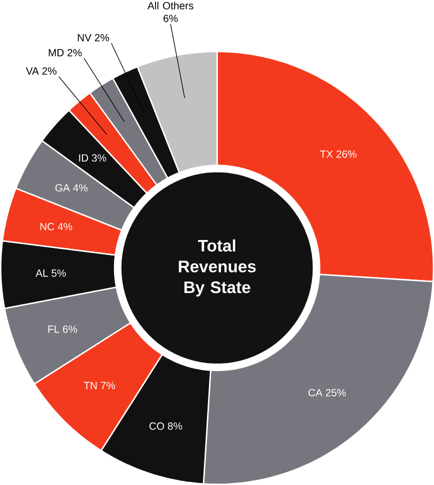 This screenshot has width=434, height=485. What do you see at coordinates (62, 188) in the screenshot?
I see `slice-label: GA` at bounding box center [62, 188].